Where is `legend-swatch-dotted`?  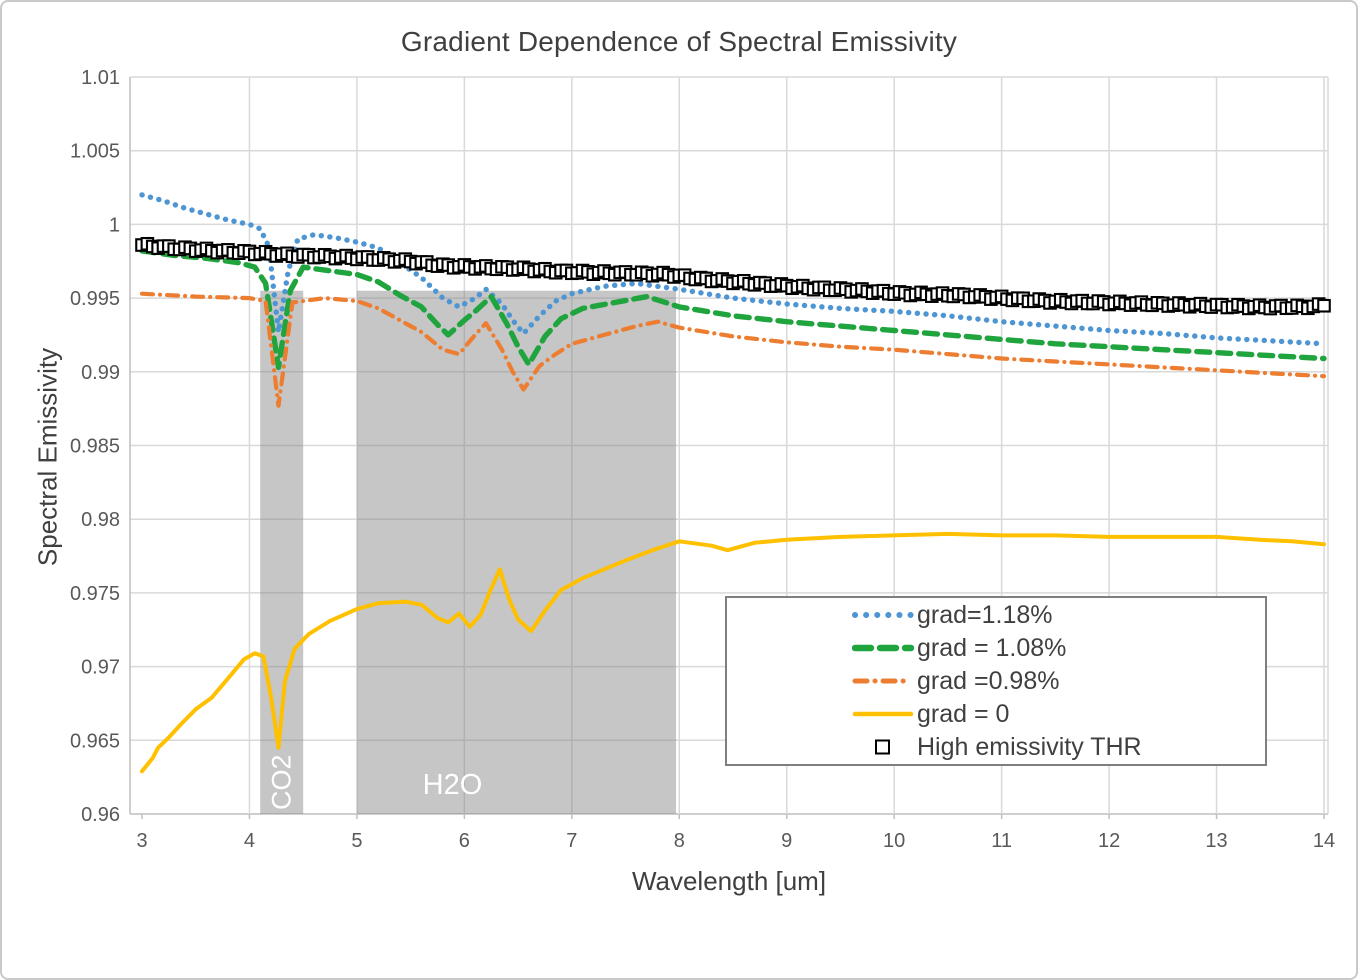 legend-swatch-dotted is located at coordinates (883, 615).